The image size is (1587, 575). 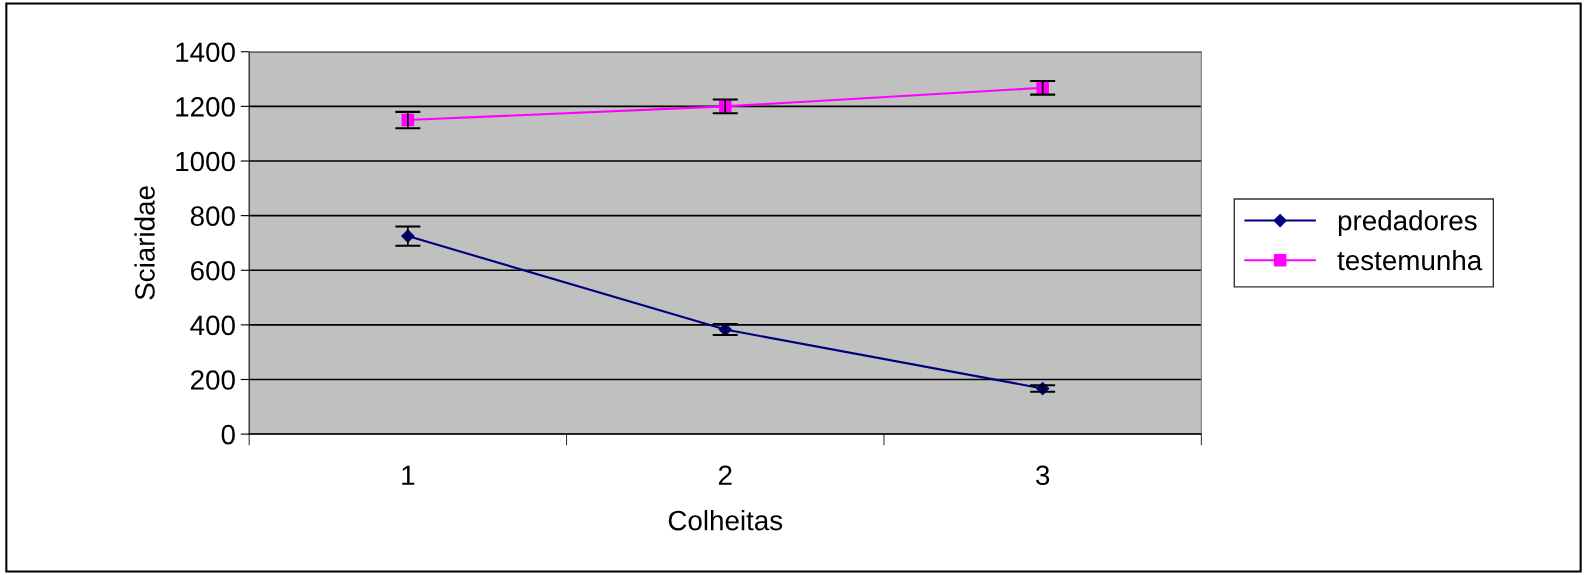 What do you see at coordinates (1042, 475) in the screenshot?
I see `x-tick-label: 3` at bounding box center [1042, 475].